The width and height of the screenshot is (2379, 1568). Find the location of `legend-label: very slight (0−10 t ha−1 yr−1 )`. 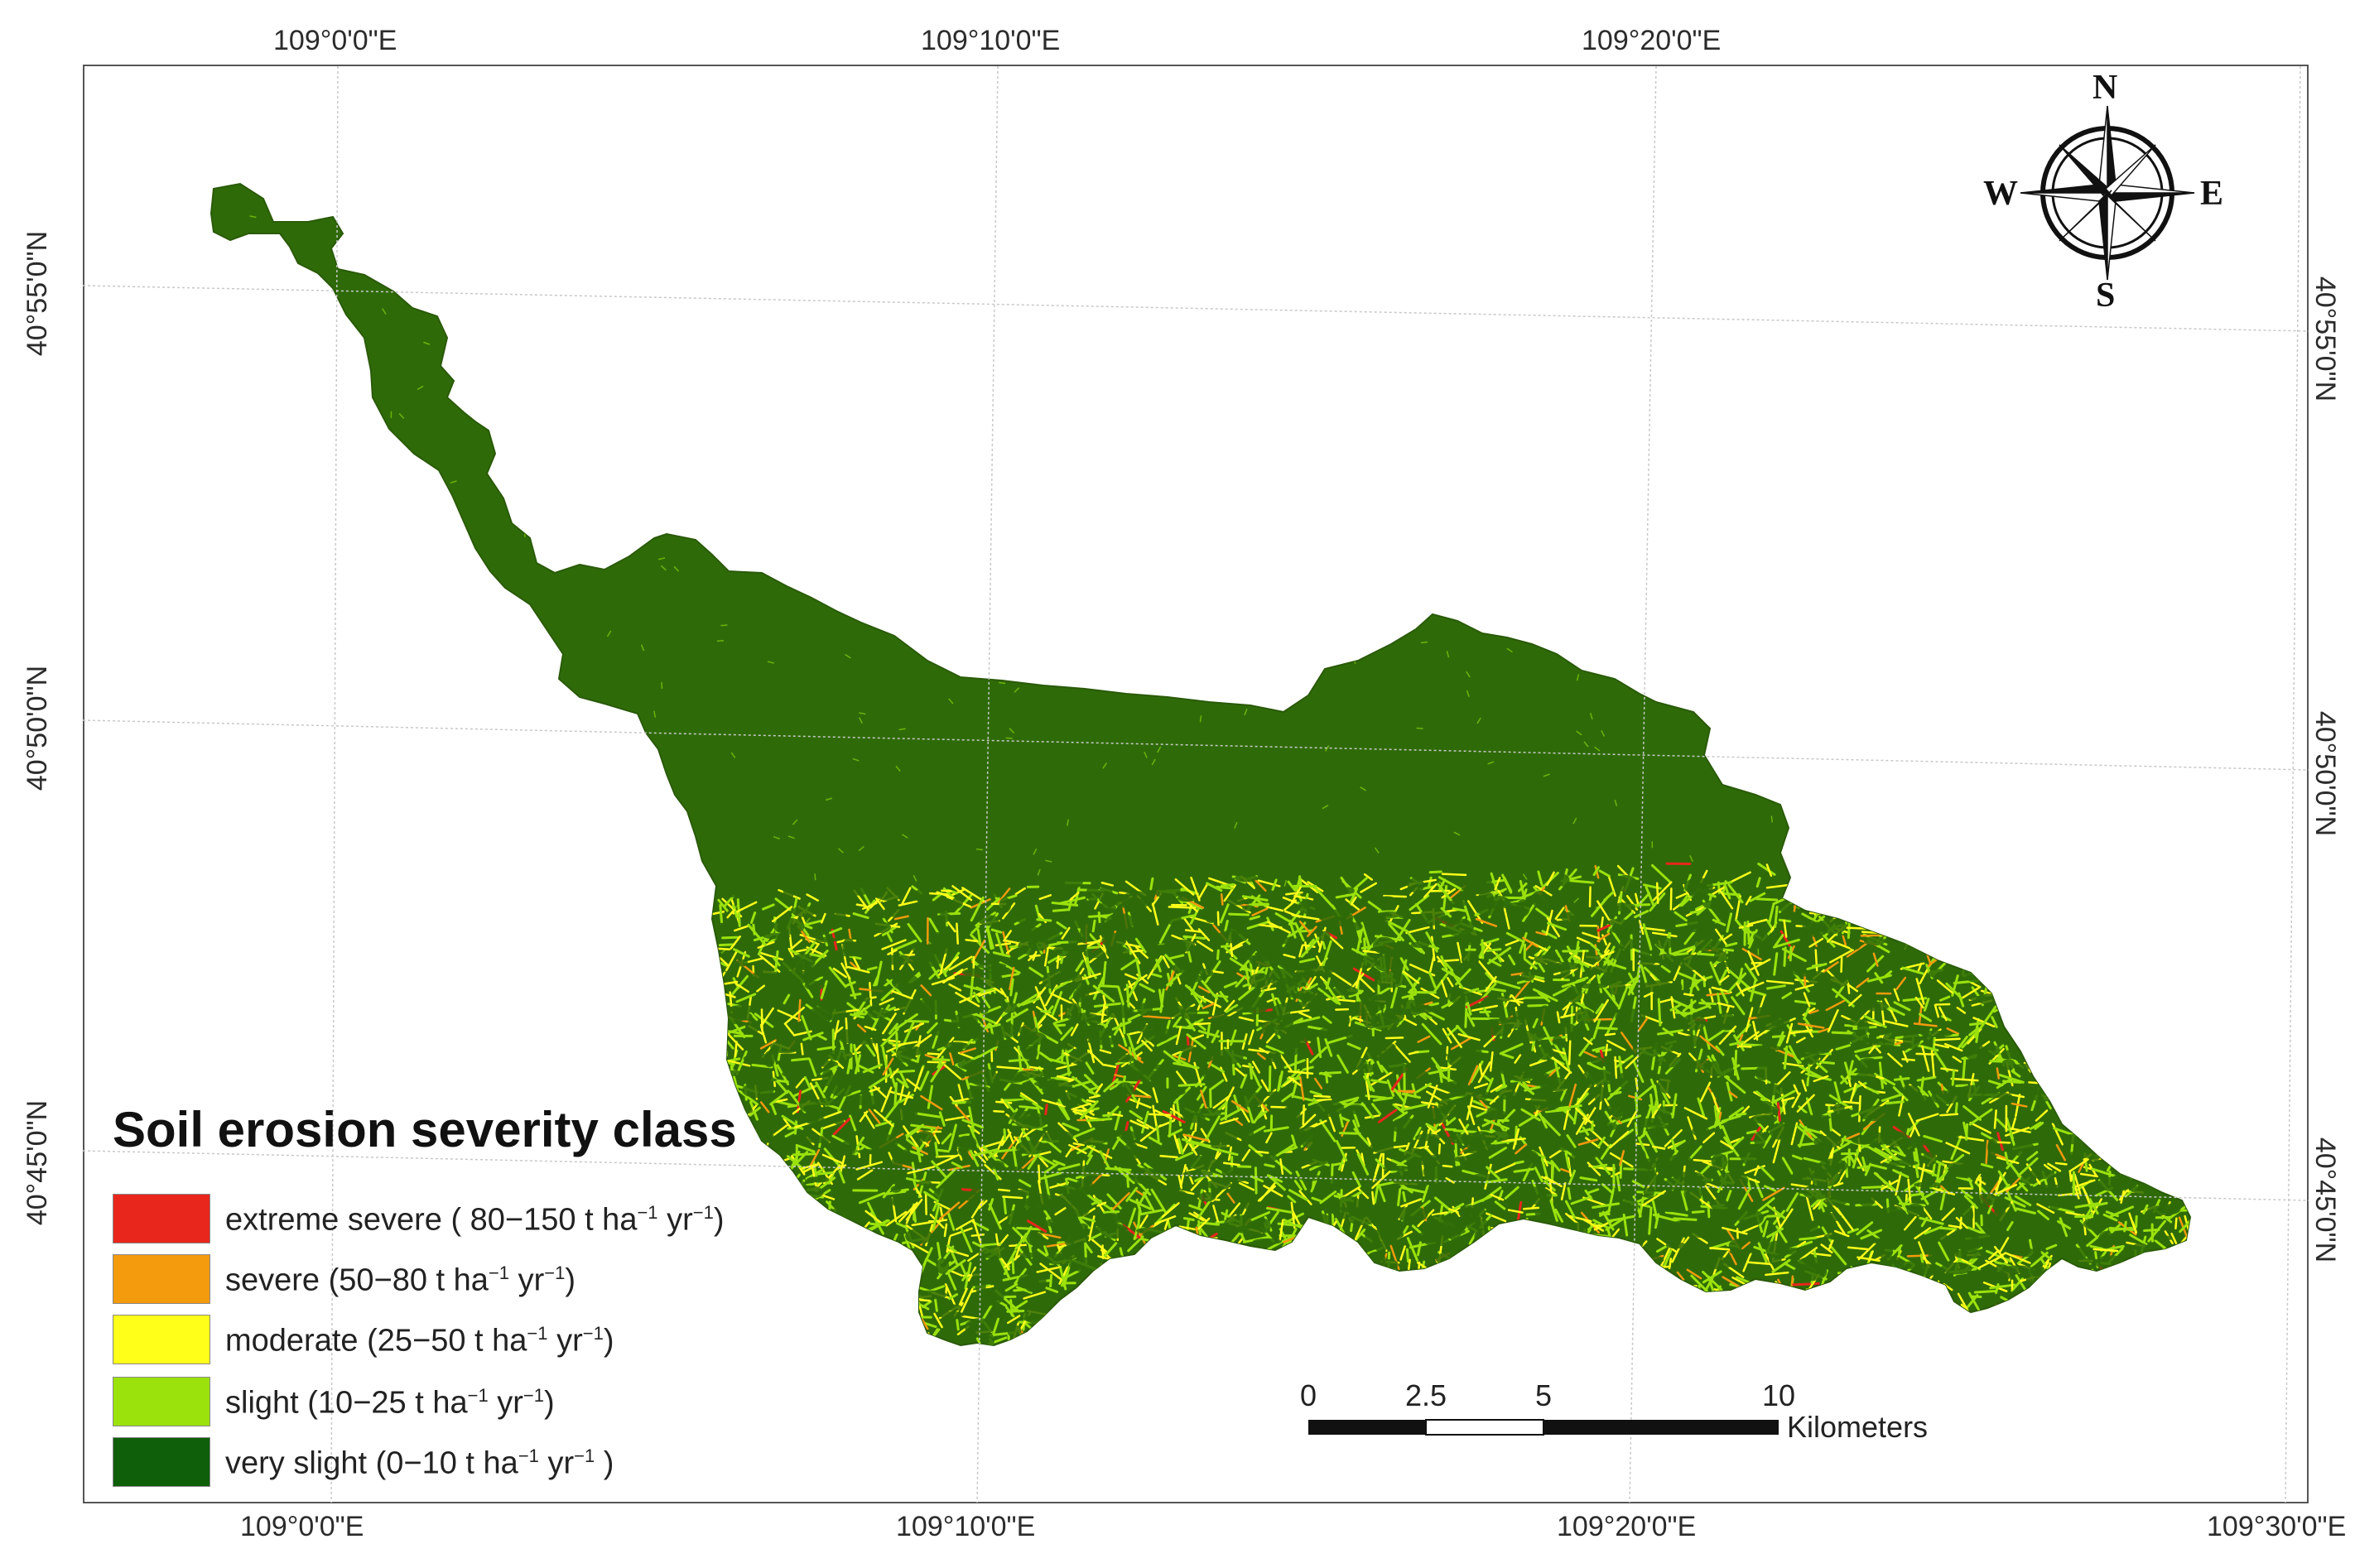

legend-label: very slight (0−10 t ha−1 yr−1 ) is located at coordinates (419, 1463).